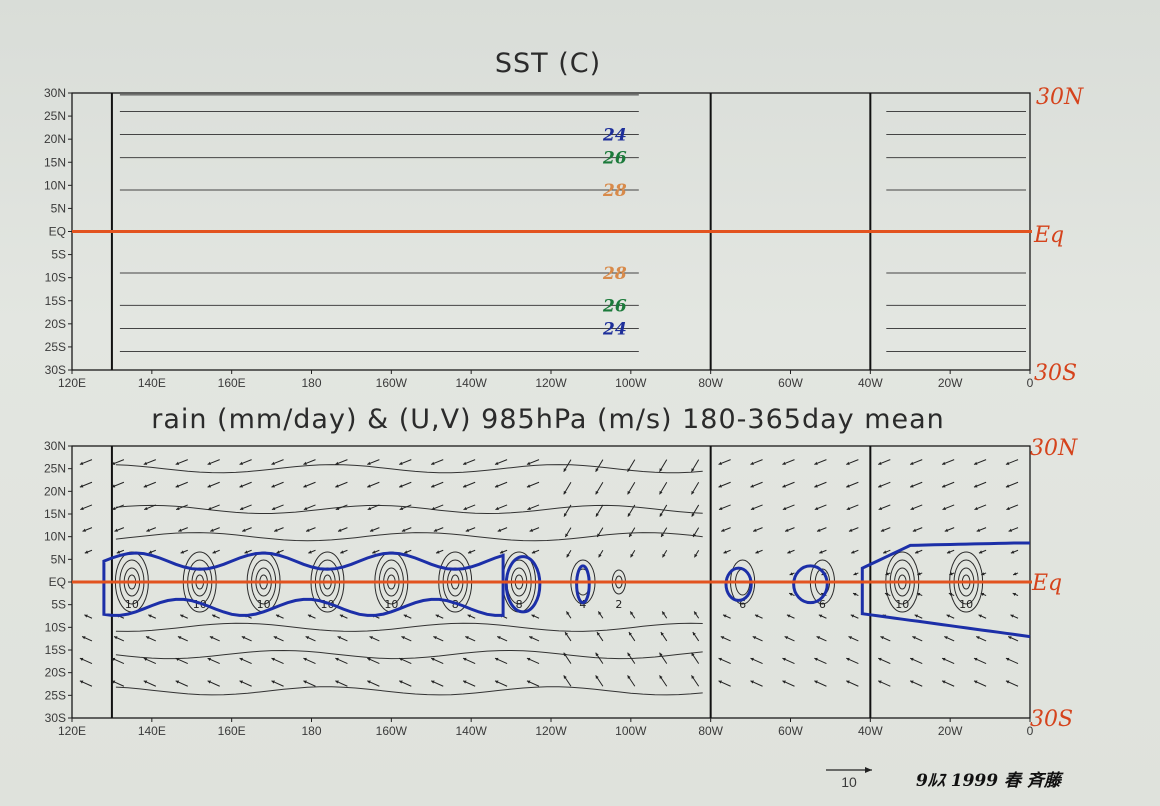 This screenshot has width=1160, height=806. Describe the element at coordinates (55, 162) in the screenshot. I see `top-ytick-label-3: 15N` at that location.